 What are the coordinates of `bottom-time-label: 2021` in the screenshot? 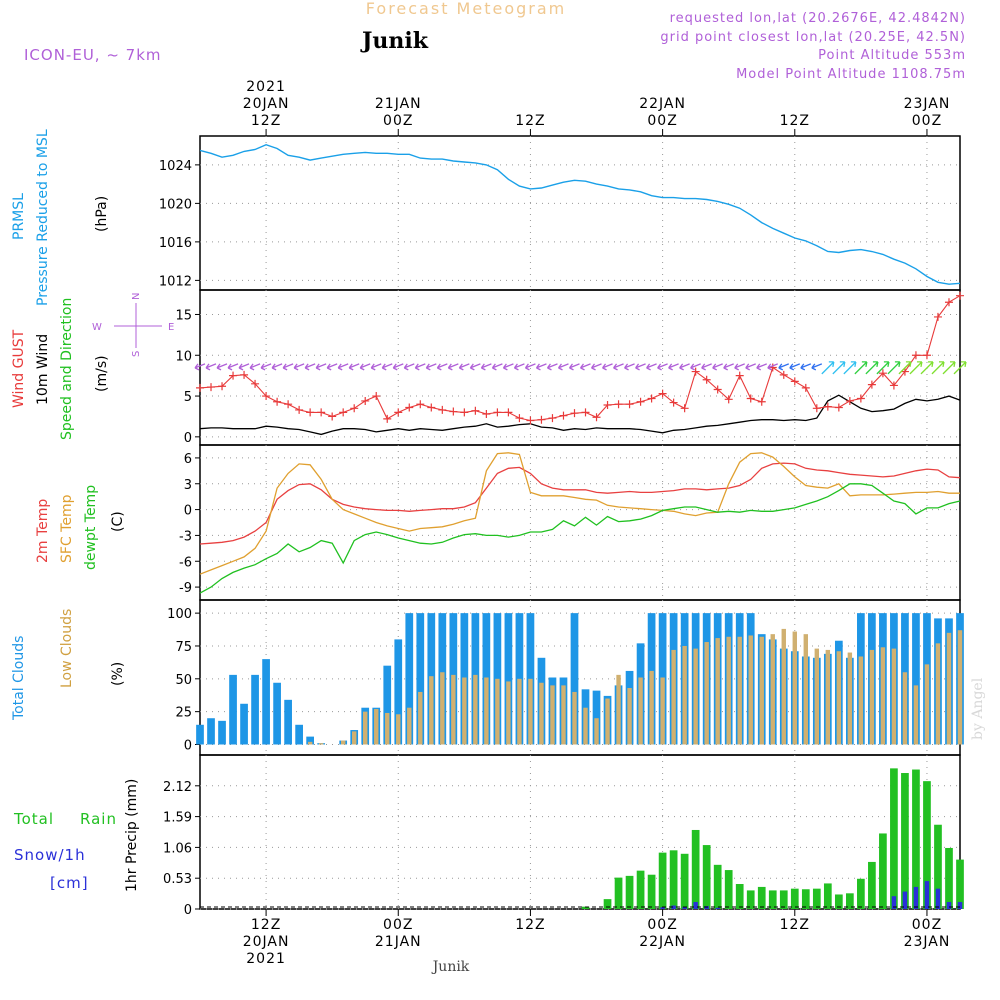 It's located at (266, 959).